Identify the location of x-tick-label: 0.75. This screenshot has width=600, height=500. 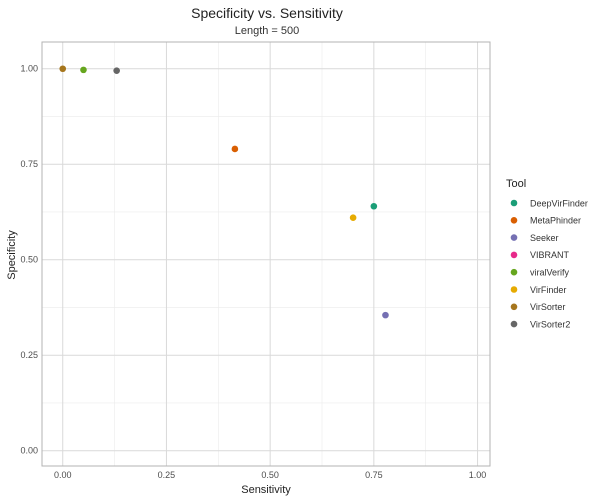
(374, 475).